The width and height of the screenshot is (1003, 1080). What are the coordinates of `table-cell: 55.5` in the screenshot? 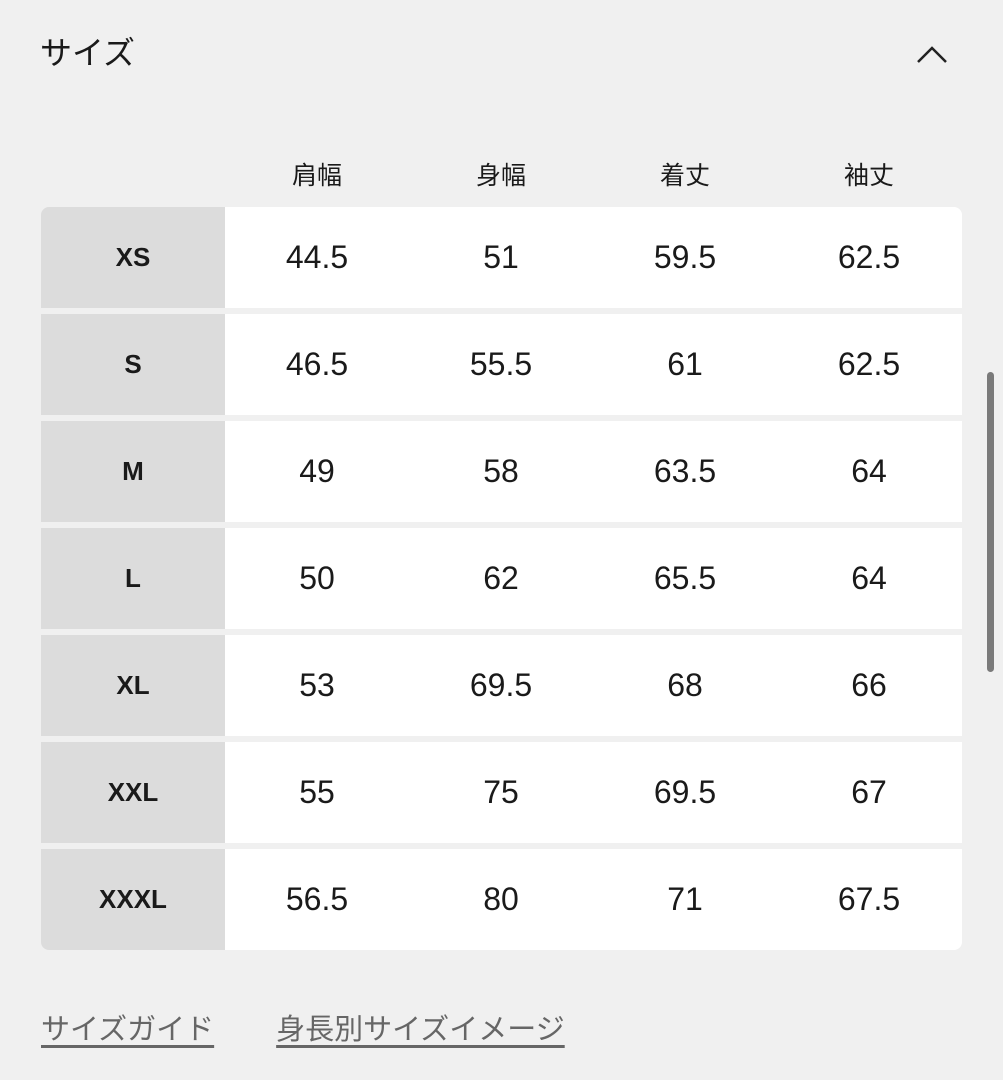 It's located at (501, 364).